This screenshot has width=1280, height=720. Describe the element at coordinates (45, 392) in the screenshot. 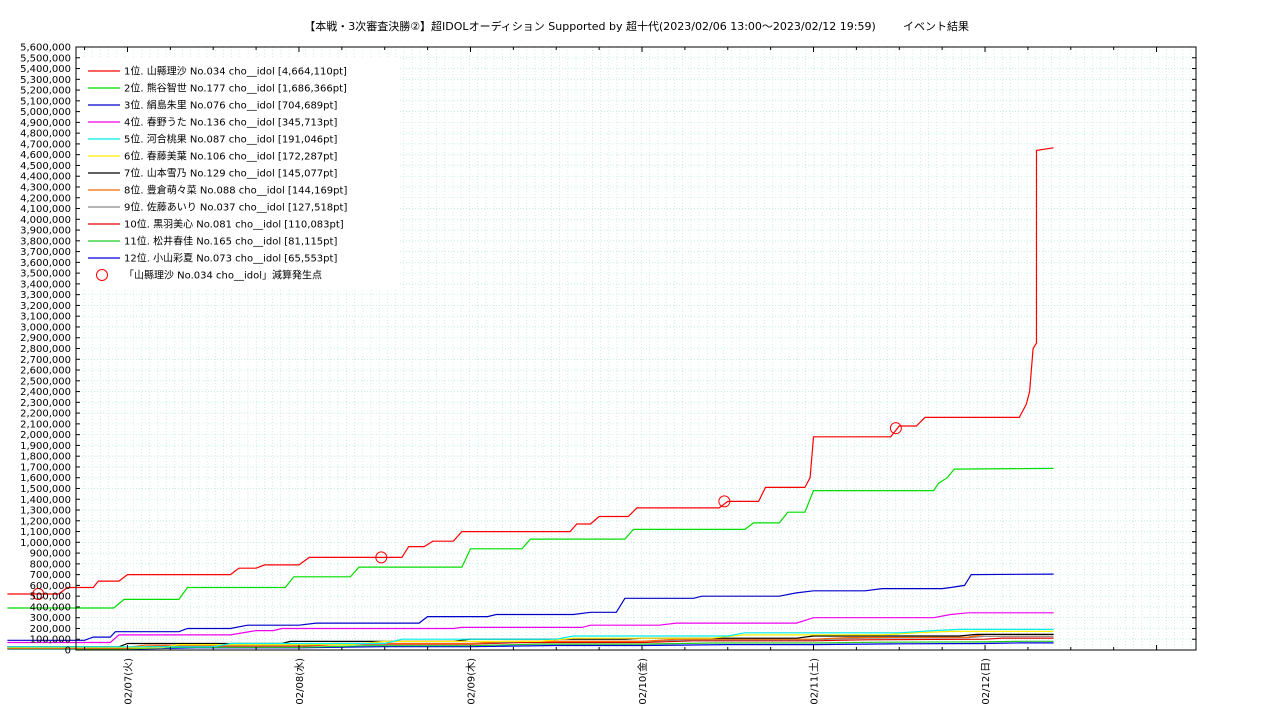

I see `y-tick-label: 2,400,000` at that location.